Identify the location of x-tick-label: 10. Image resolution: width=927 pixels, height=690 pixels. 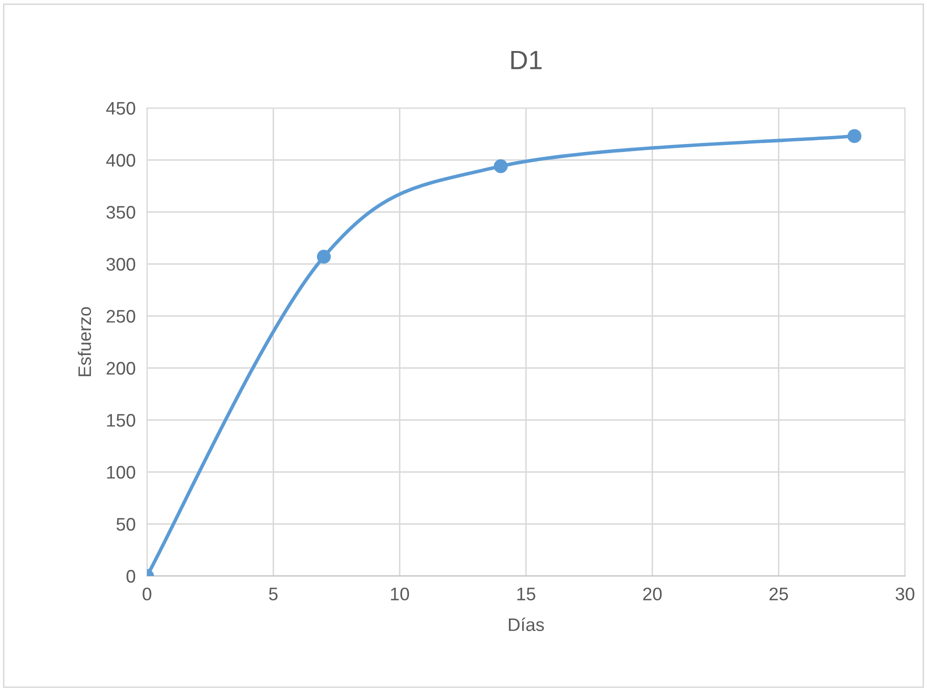
(400, 594).